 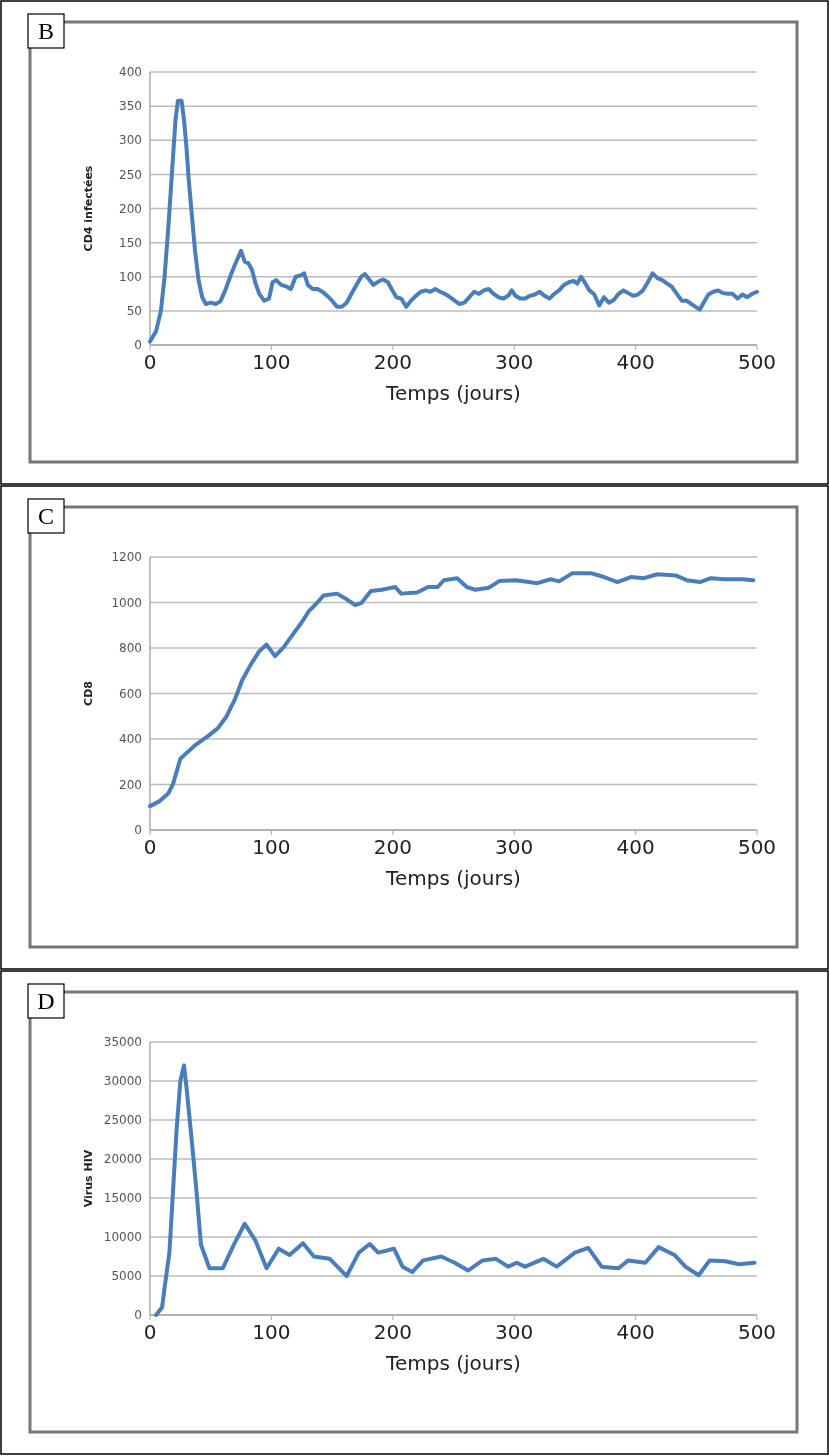 What do you see at coordinates (126, 602) in the screenshot?
I see `y-tick-label: 1000` at bounding box center [126, 602].